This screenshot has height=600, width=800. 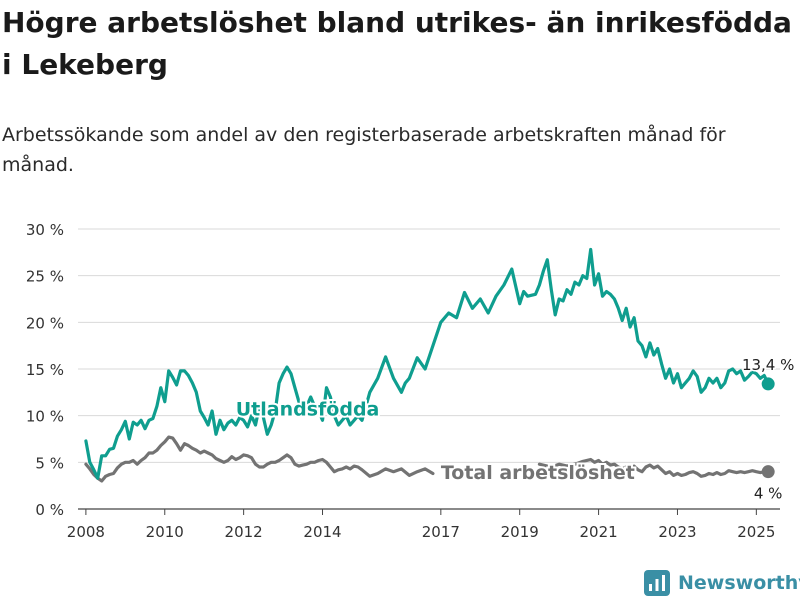 I want to click on x-tick-label: 2017, so click(x=441, y=532).